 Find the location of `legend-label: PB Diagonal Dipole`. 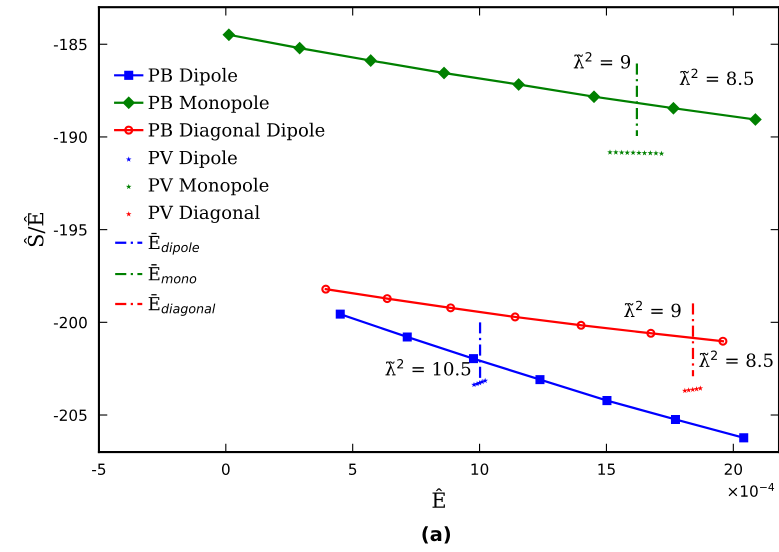

legend-label: PB Diagonal Dipole is located at coordinates (236, 131).